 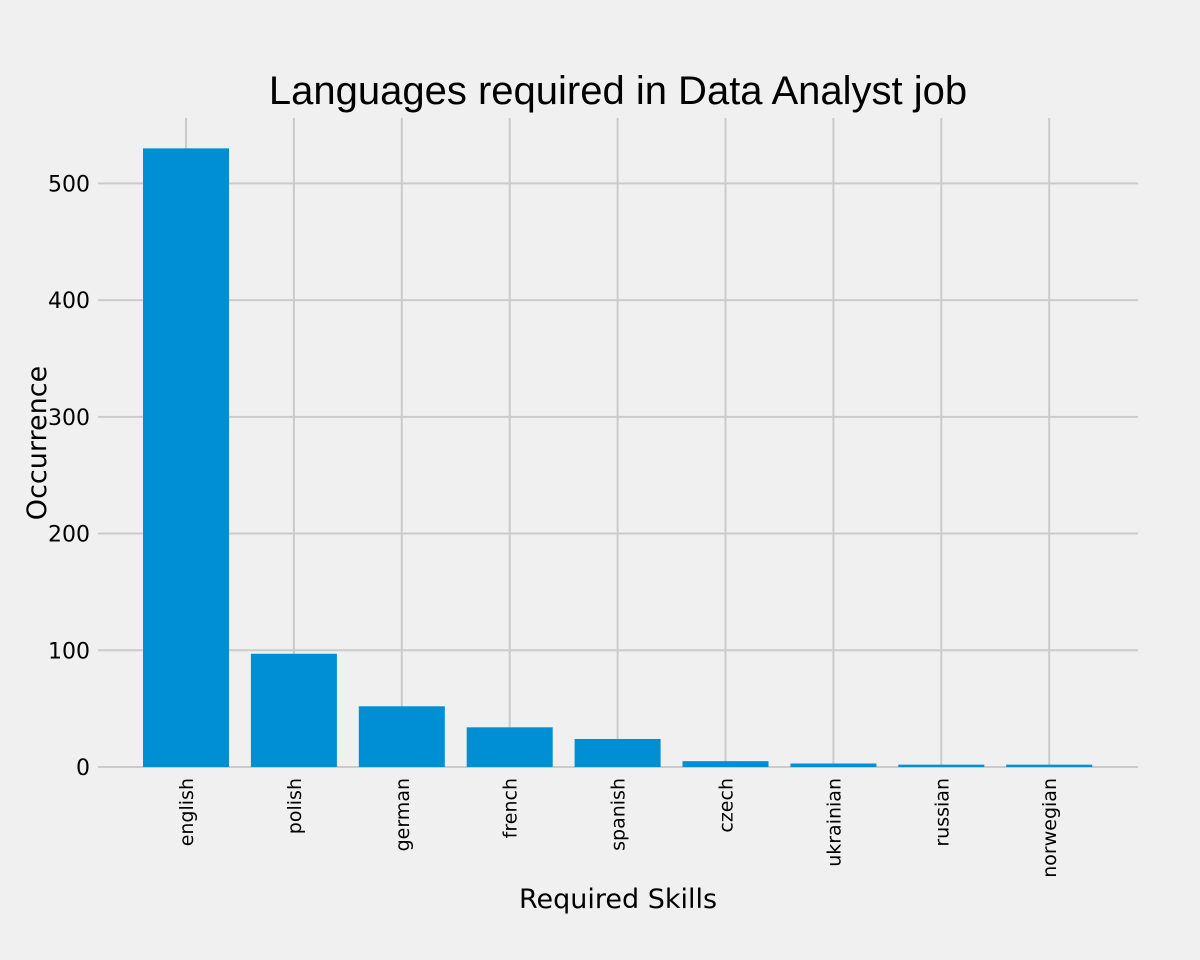 What do you see at coordinates (186, 457) in the screenshot?
I see `bar-english` at bounding box center [186, 457].